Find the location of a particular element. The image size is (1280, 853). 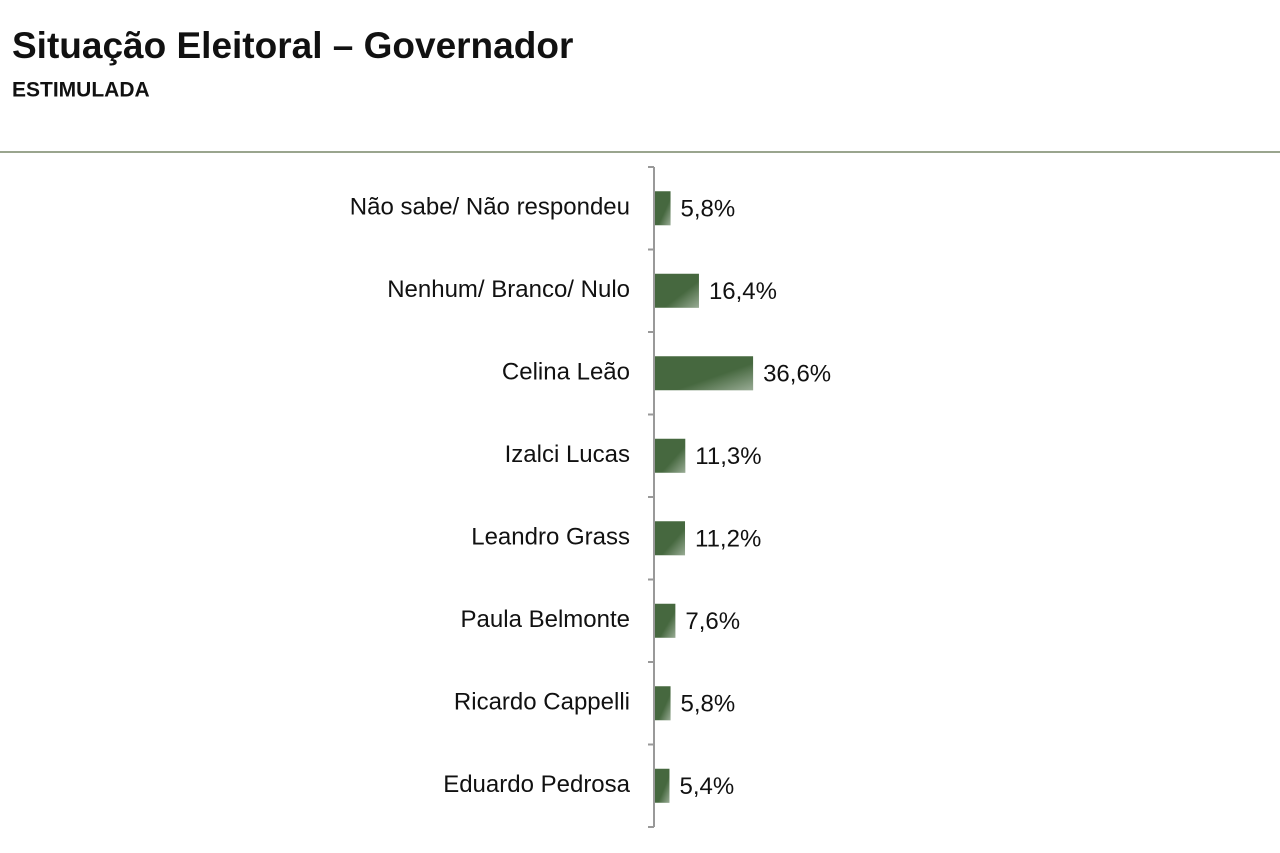

category-label: Ricardo Cappelli is located at coordinates (542, 702).